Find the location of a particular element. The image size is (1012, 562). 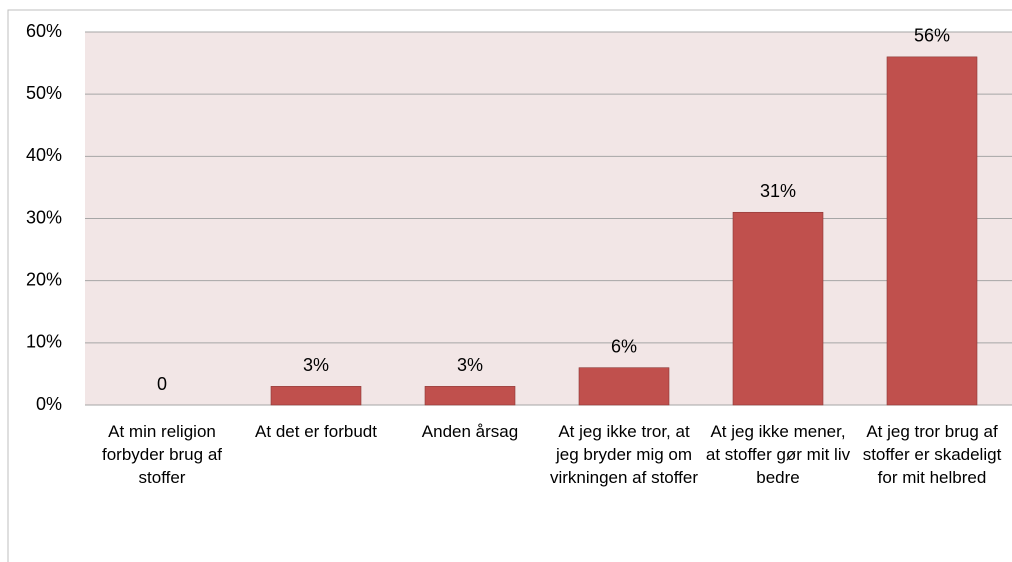

y-tick-label: 0% is located at coordinates (49, 404).